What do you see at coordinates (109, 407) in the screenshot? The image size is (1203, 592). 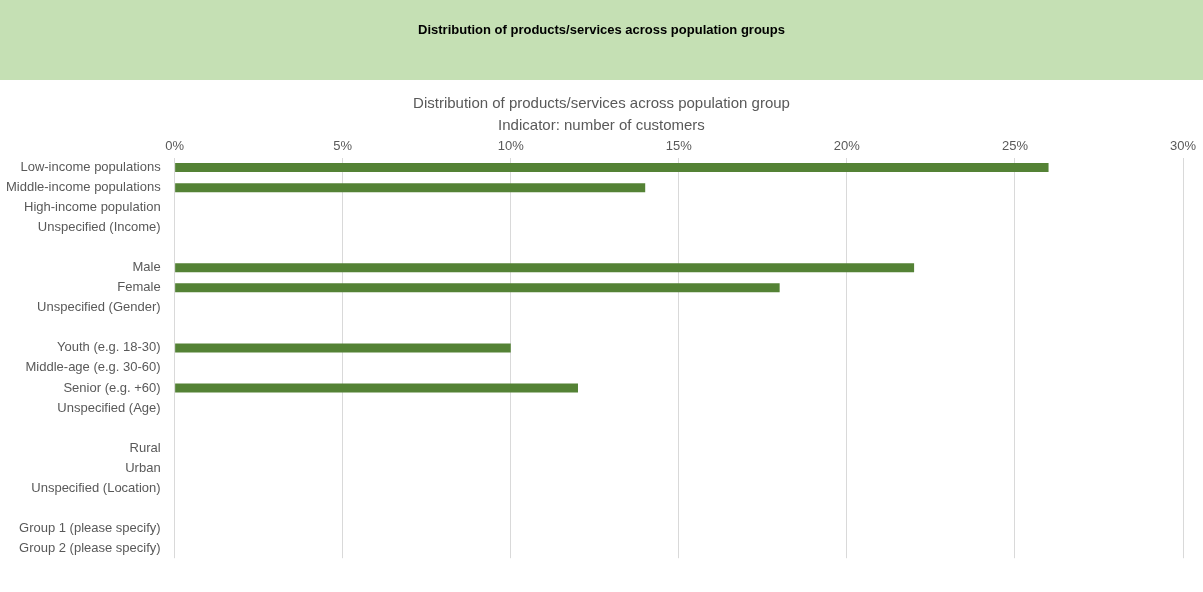 I see `y-tick-label: Unspecified (Age)` at bounding box center [109, 407].